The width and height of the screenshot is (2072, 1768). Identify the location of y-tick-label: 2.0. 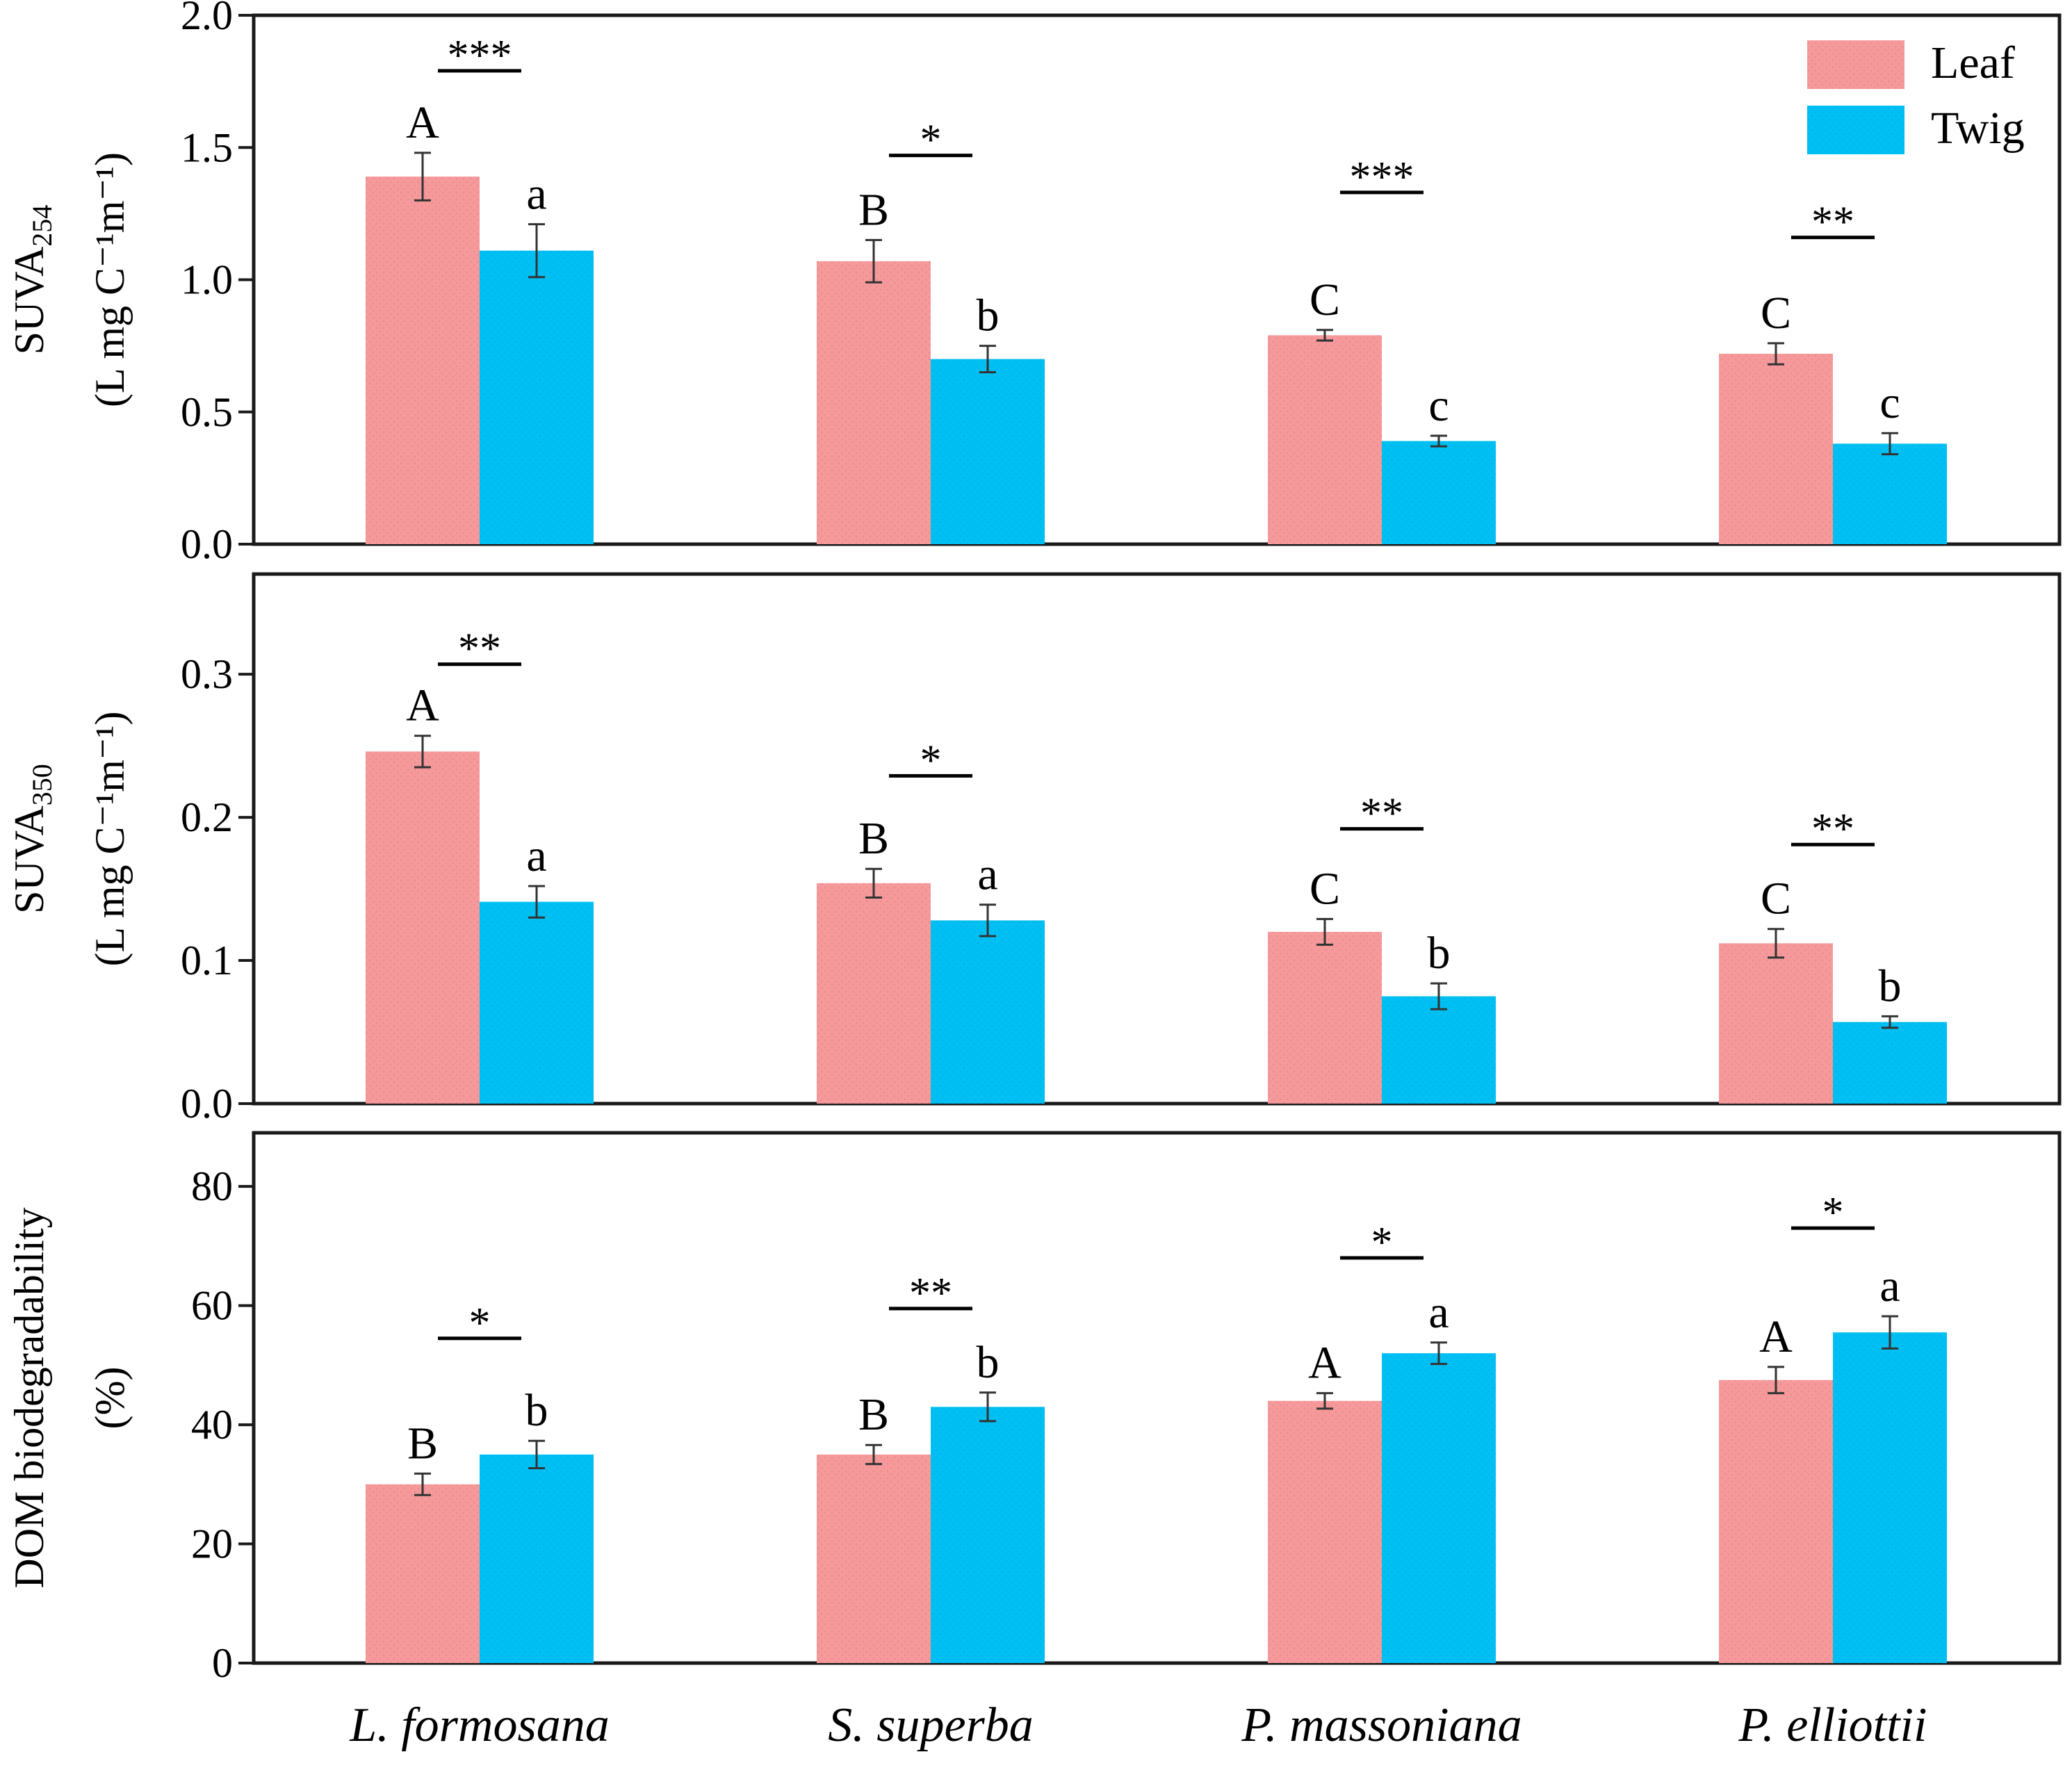
(207, 19).